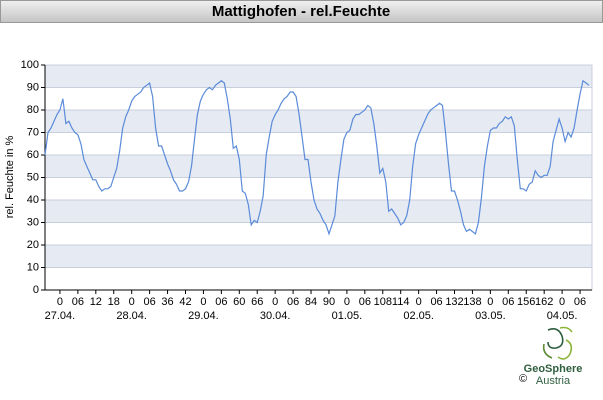 The image size is (603, 400). Describe the element at coordinates (526, 302) in the screenshot. I see `x-tick-label: 156` at that location.